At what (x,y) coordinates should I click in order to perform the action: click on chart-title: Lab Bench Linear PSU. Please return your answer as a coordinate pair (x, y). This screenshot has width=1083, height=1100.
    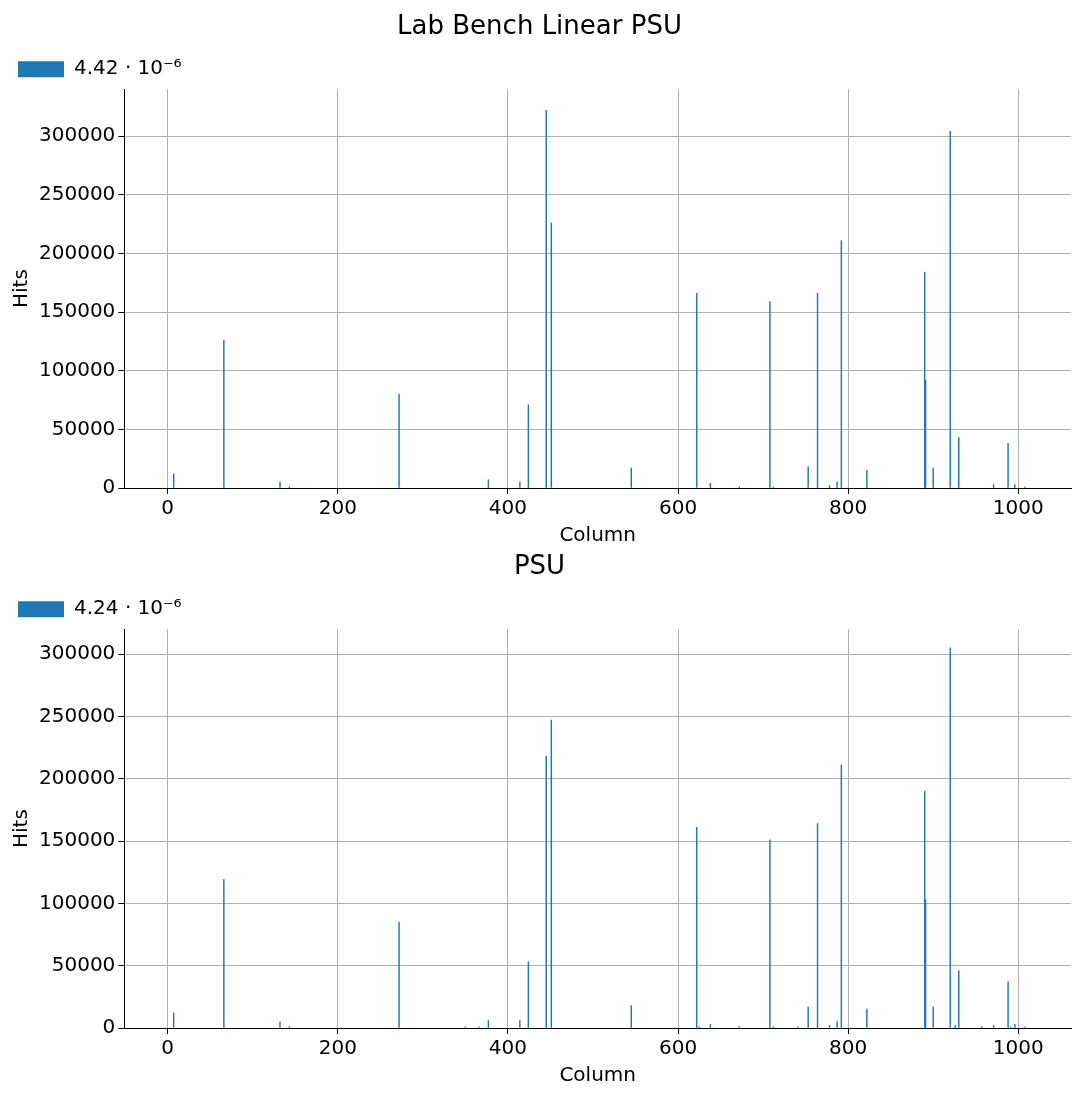
    Looking at the image, I should click on (539, 25).